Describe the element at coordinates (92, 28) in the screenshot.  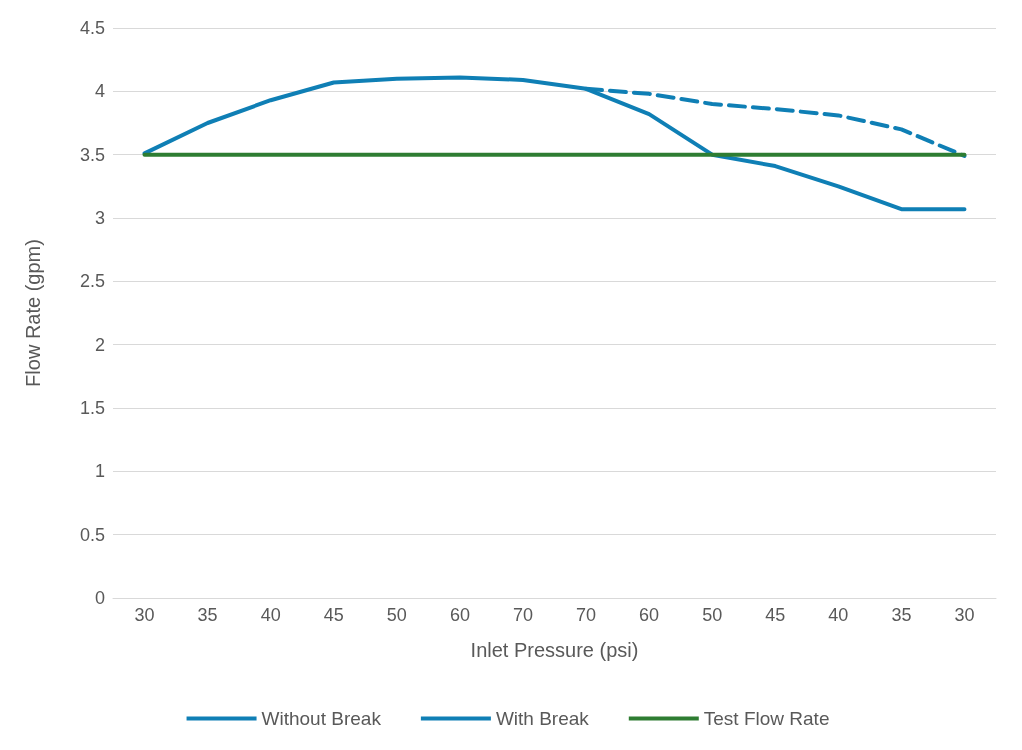
I see `y-tick-label: 4.5` at that location.